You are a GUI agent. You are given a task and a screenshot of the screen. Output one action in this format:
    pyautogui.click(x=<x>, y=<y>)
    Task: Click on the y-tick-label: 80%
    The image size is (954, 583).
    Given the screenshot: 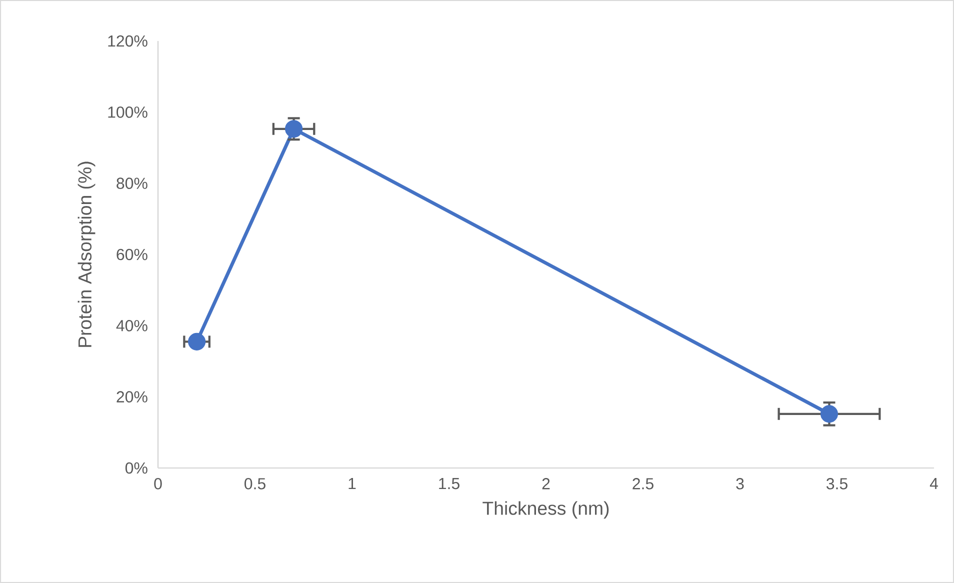 What is the action you would take?
    pyautogui.click(x=132, y=183)
    